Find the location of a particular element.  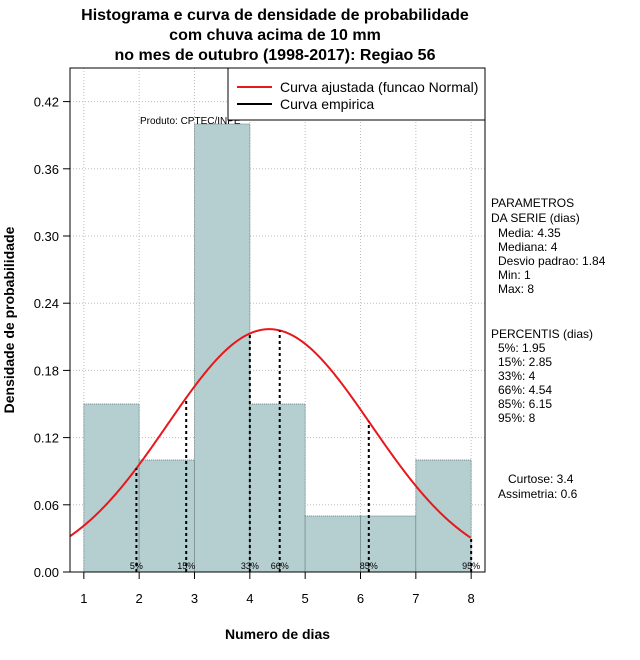

y-axis-title: Densidade de probabilidade is located at coordinates (9, 319).